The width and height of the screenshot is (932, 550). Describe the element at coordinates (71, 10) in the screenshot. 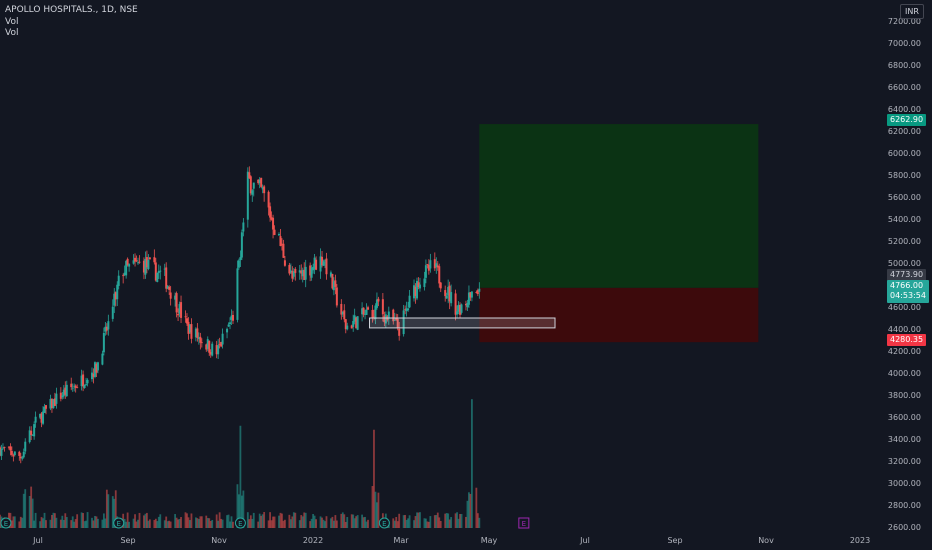

I see `symbol-title: APOLLO HOSPITALS., 1D, NSE` at that location.